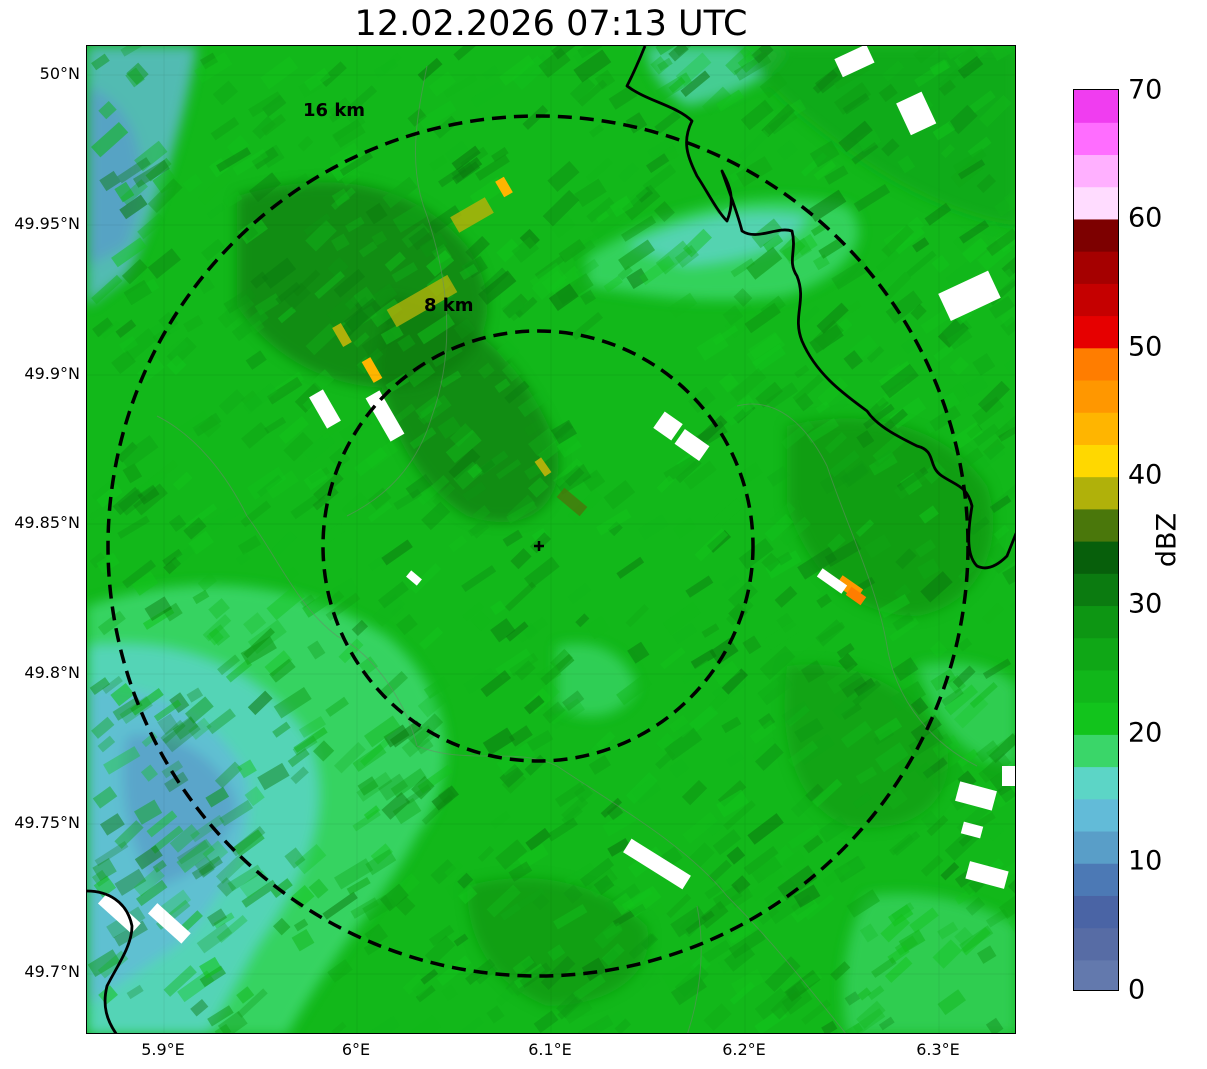 The width and height of the screenshot is (1207, 1069). Describe the element at coordinates (52, 971) in the screenshot. I see `lat-tick-label: 49.7°N` at that location.